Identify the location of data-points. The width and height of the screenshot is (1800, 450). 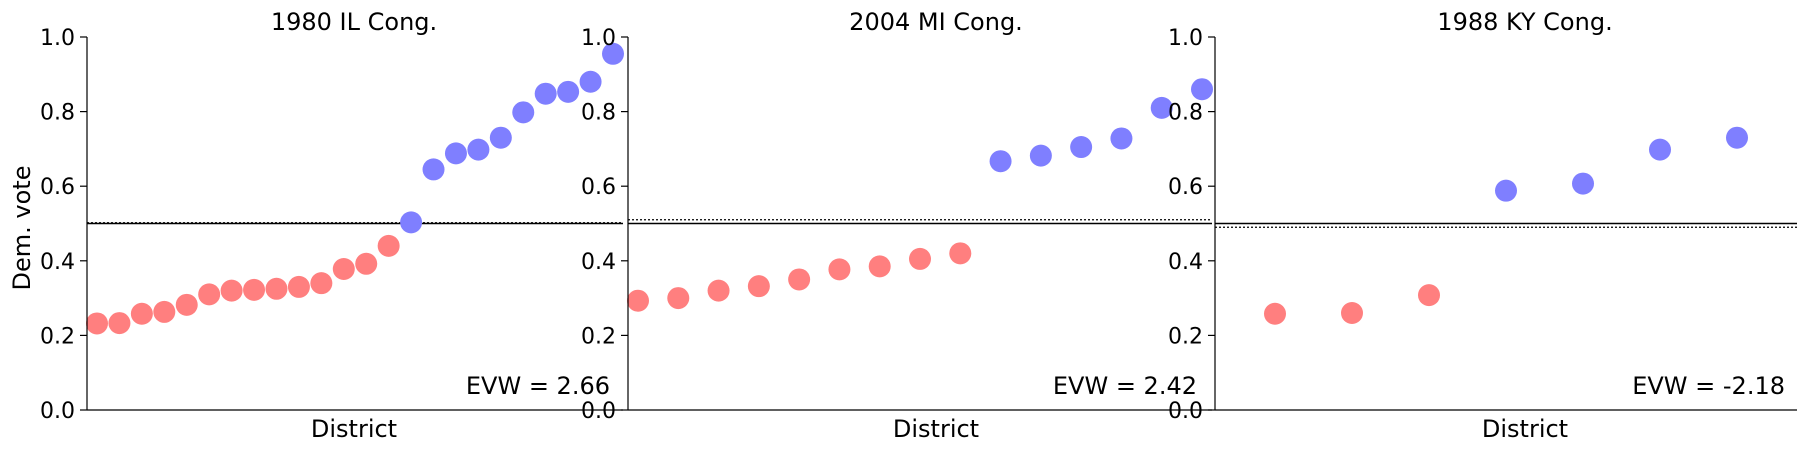
(1506, 225).